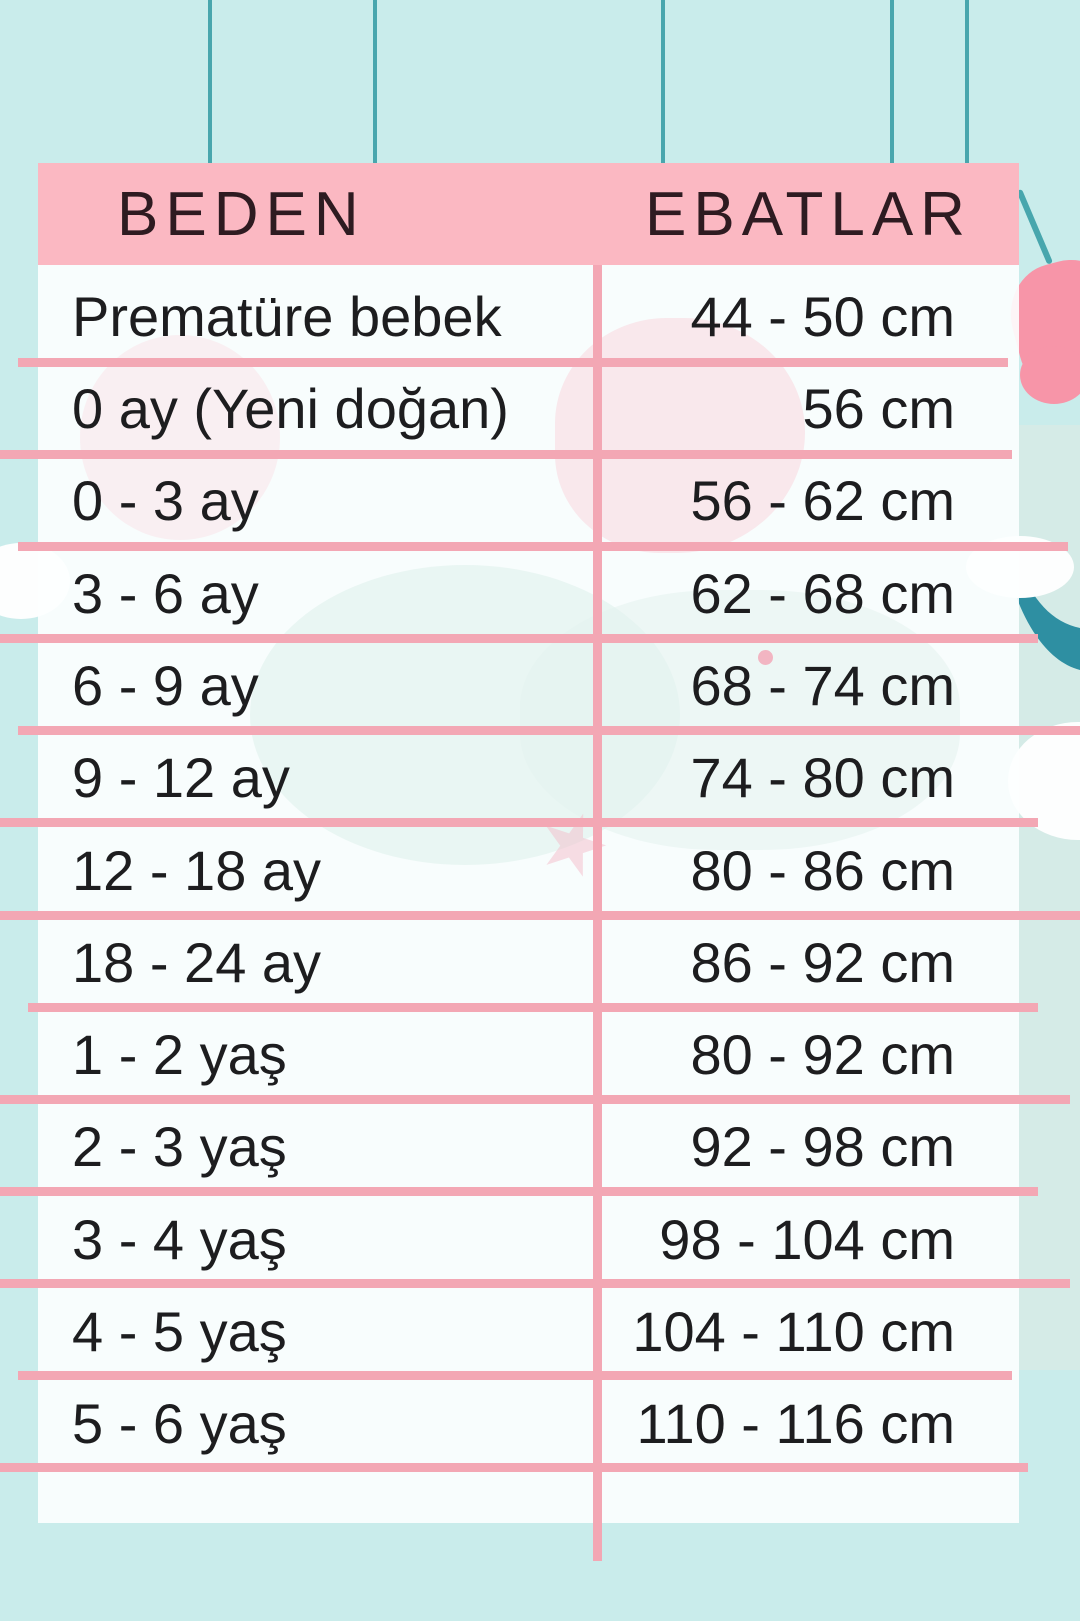  What do you see at coordinates (793, 1332) in the screenshot?
I see `dimension-cell: 104 - 110 cm` at bounding box center [793, 1332].